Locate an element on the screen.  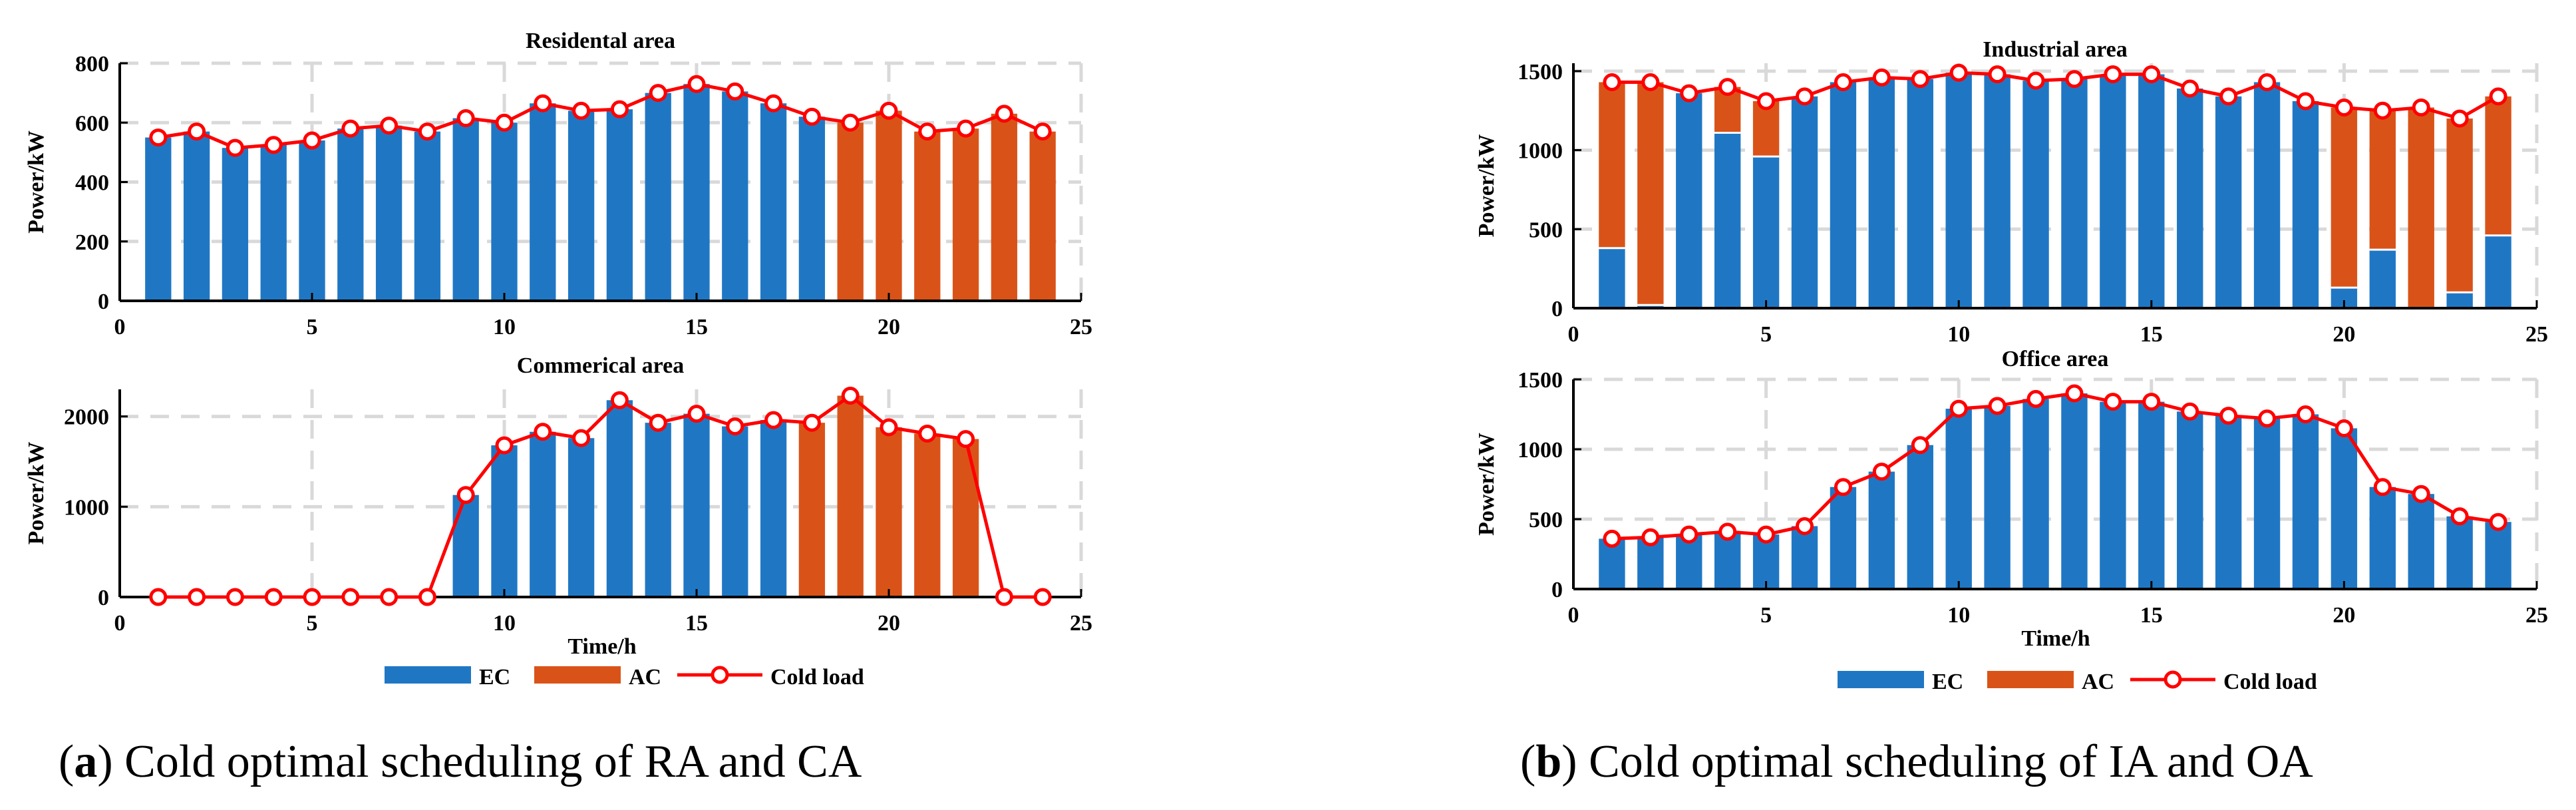
cold-load-line is located at coordinates (2055, 95).